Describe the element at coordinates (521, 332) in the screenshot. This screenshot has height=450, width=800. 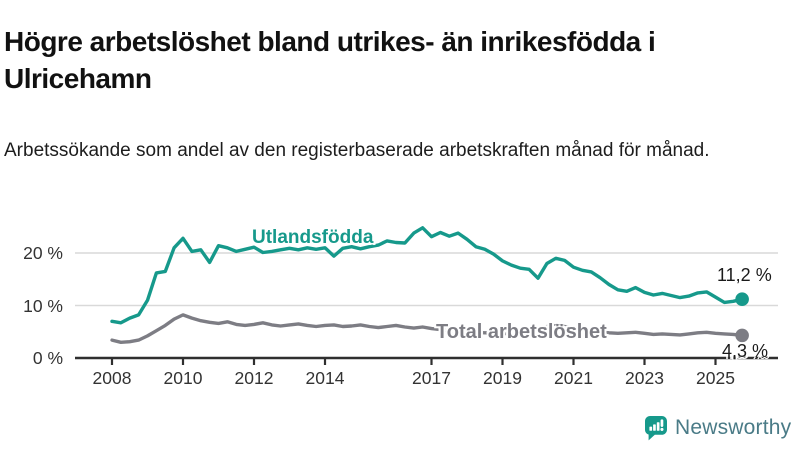
I see `series-label-total-arbetsloshet: Total arbetslöshet` at that location.